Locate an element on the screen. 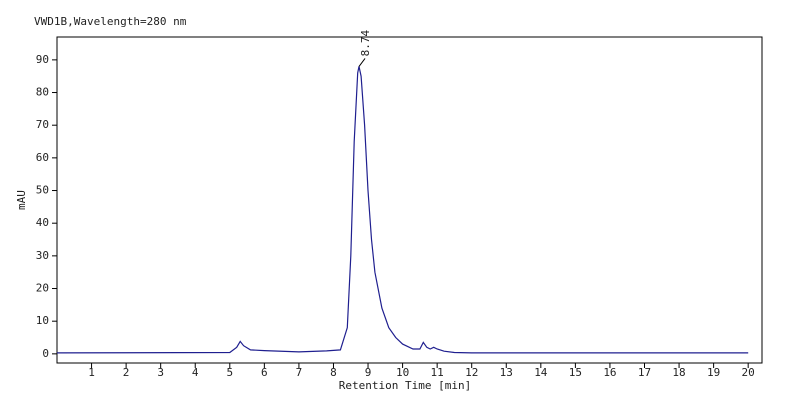 The image size is (808, 413). x-tick-label: 10 is located at coordinates (402, 372).